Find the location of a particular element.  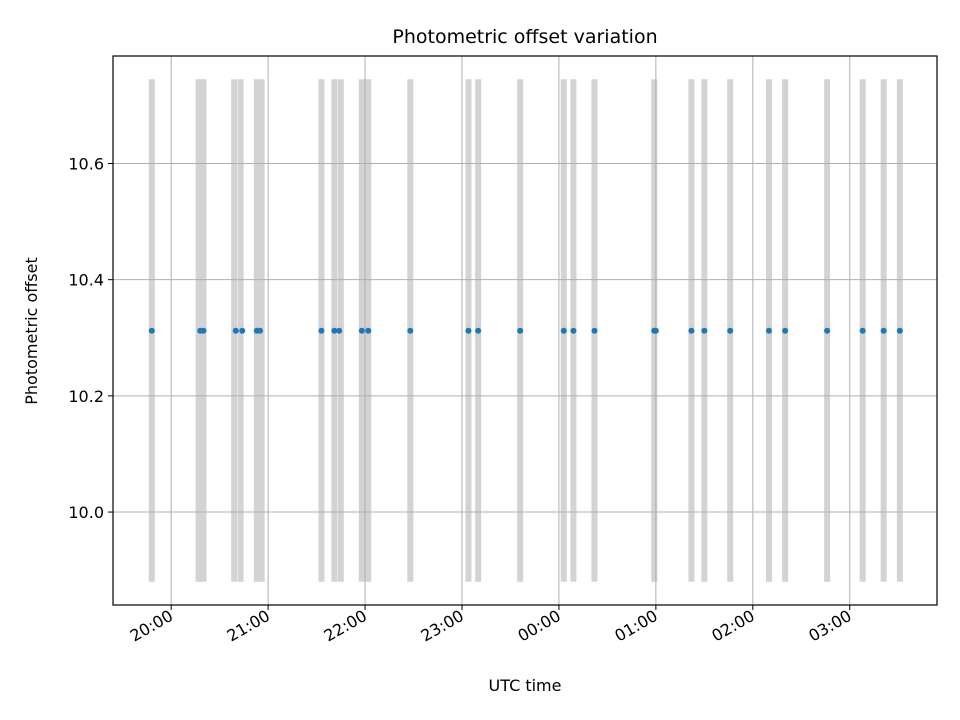

y-tick-label: 10.6 is located at coordinates (86, 163).